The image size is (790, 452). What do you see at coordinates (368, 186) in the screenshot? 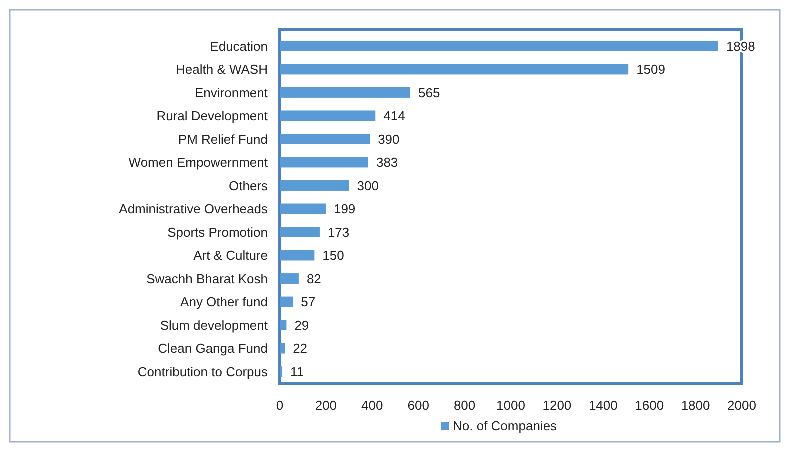
I see `data-label: 300` at bounding box center [368, 186].